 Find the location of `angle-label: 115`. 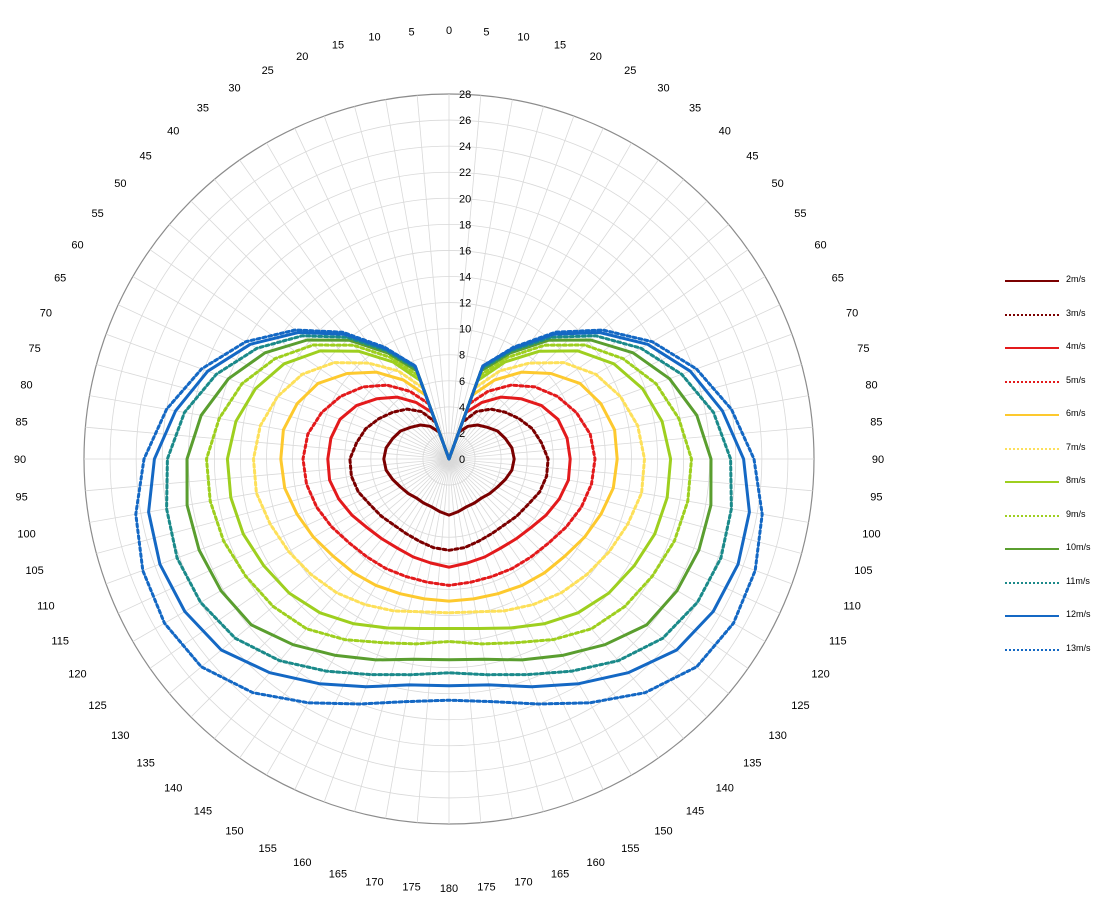

angle-label: 115 is located at coordinates (60, 641).